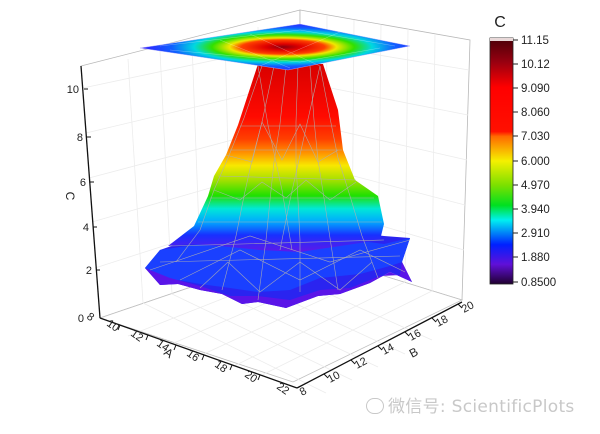  Describe the element at coordinates (468, 307) in the screenshot. I see `b-tick-20: 20` at that location.